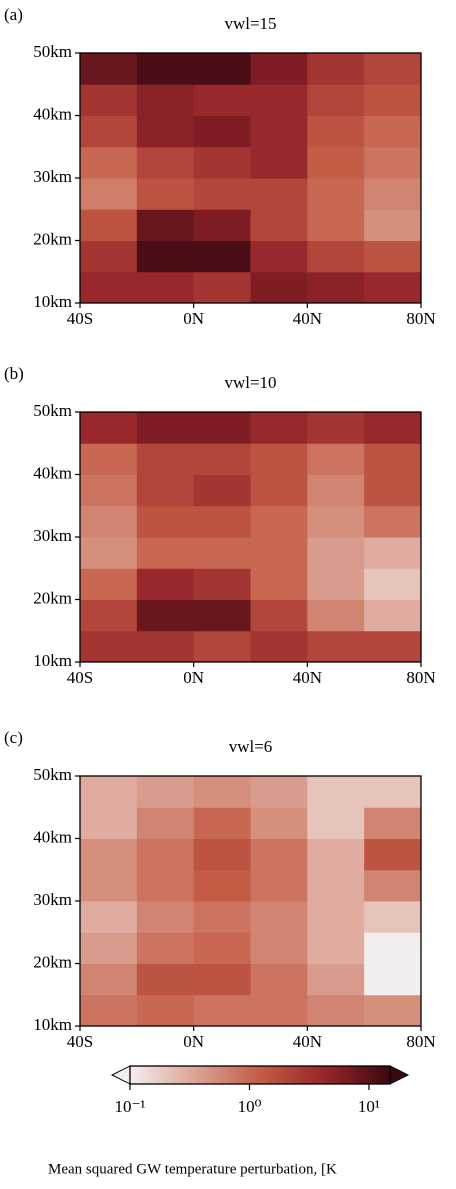 This screenshot has width=456, height=1189. I want to click on panel-label: (a), so click(13, 14).